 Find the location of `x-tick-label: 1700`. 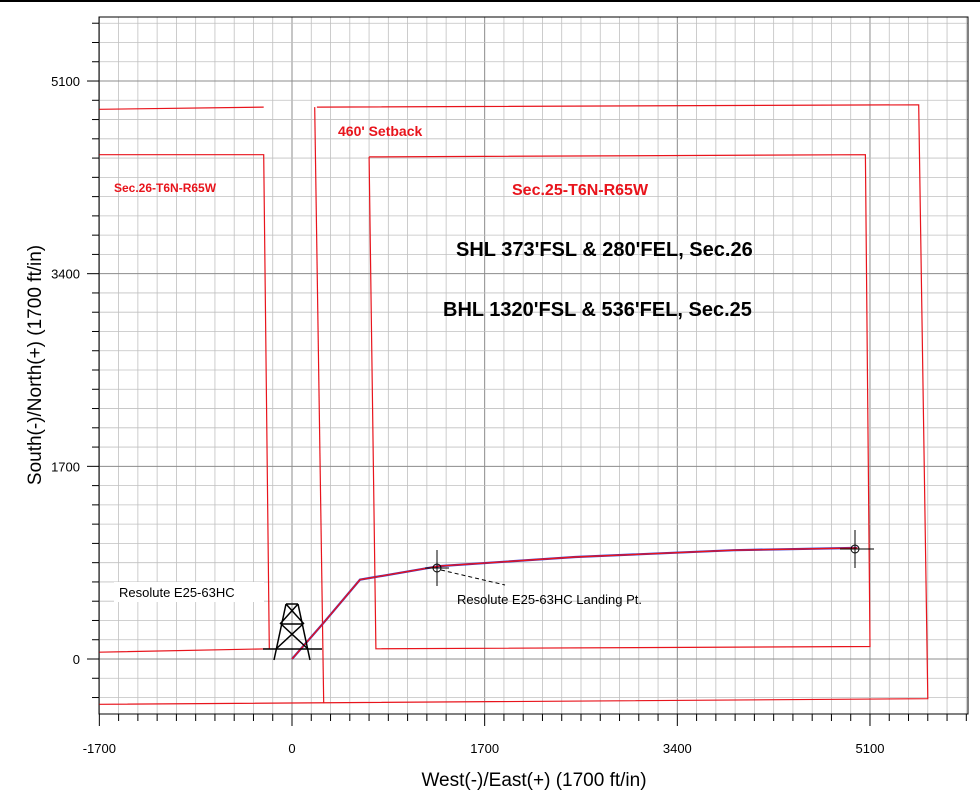

x-tick-label: 1700 is located at coordinates (484, 748).